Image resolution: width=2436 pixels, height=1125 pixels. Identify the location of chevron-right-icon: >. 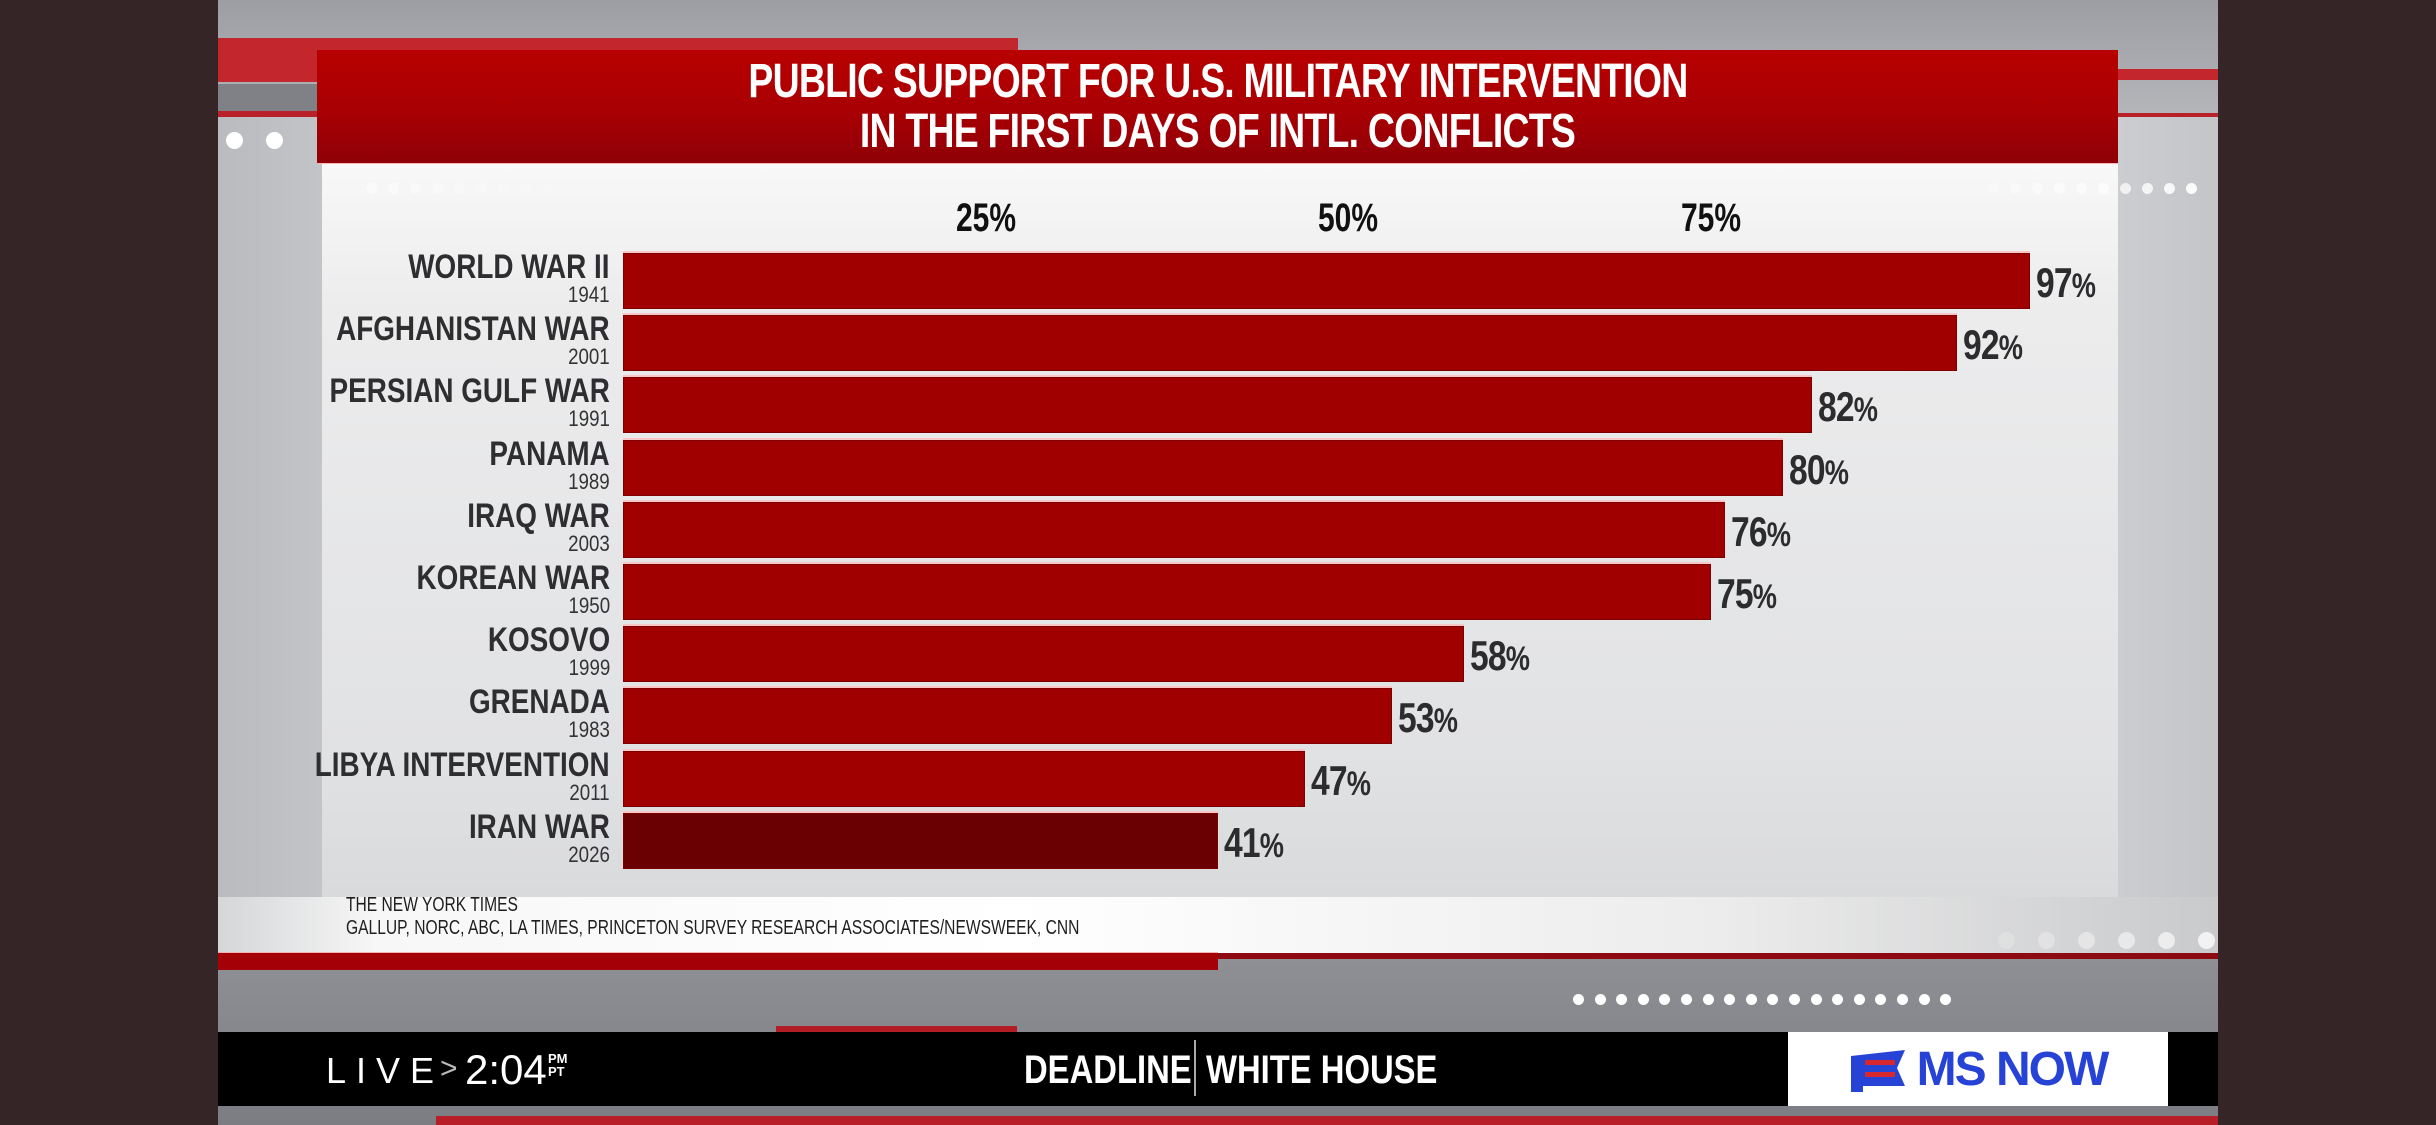
(449, 1068).